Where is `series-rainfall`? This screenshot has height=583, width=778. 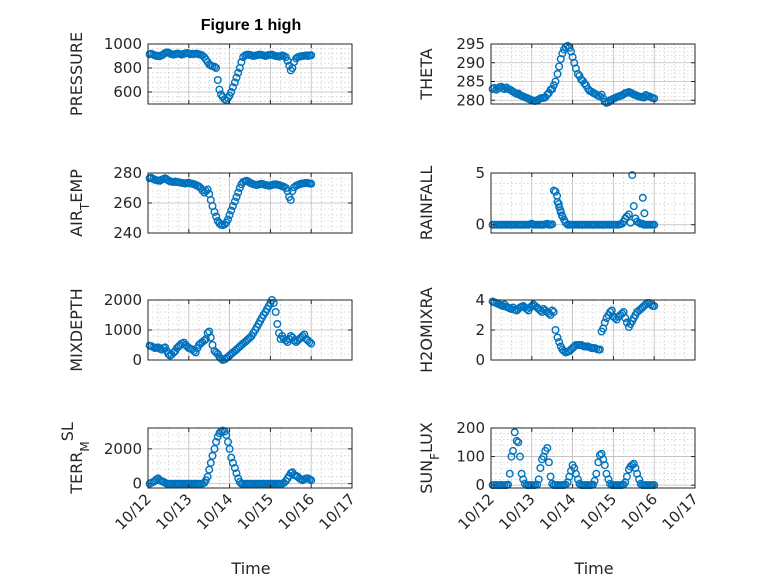
series-rainfall is located at coordinates (573, 200).